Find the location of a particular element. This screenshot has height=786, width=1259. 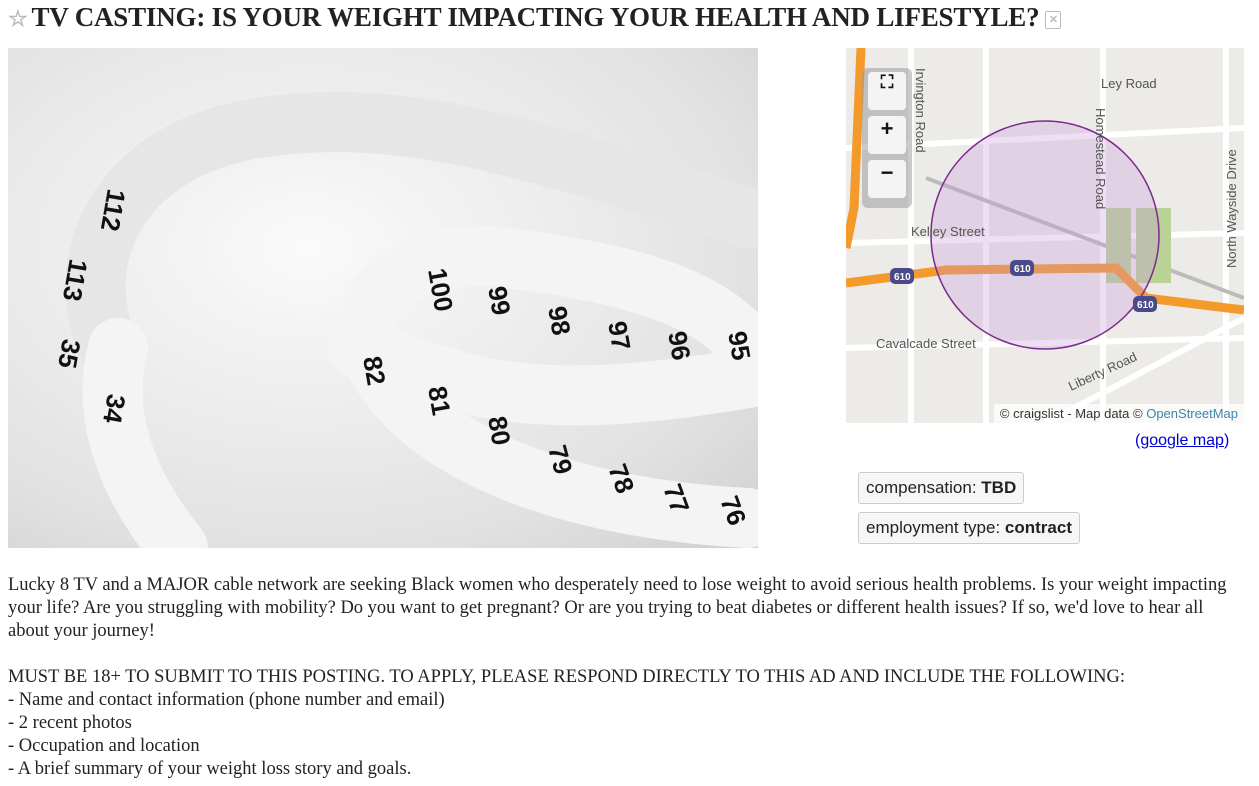

map-controls: ⛶ + − is located at coordinates (887, 138).